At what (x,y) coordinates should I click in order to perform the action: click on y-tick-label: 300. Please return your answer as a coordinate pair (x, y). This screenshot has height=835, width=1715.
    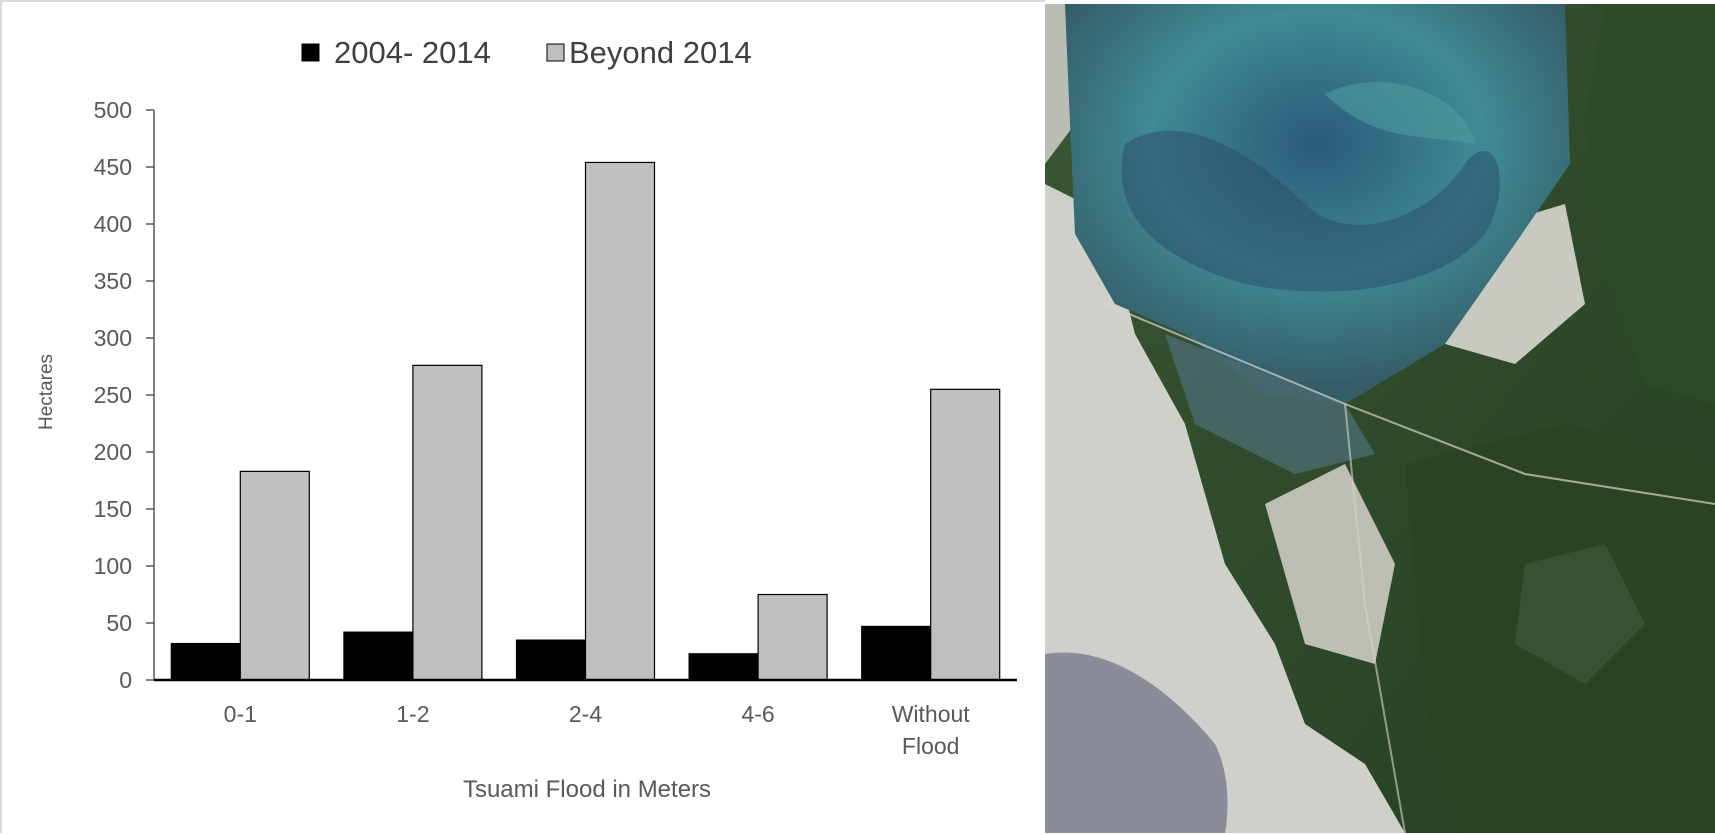
    Looking at the image, I should click on (113, 338).